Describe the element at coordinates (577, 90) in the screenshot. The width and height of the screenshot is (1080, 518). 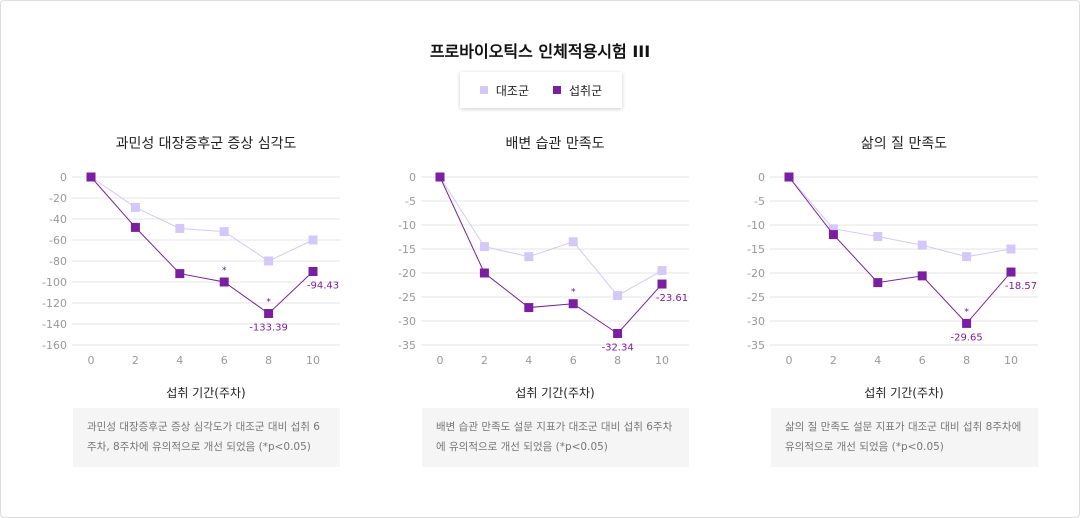
I see `legend-item-treatment: 섭취군` at that location.